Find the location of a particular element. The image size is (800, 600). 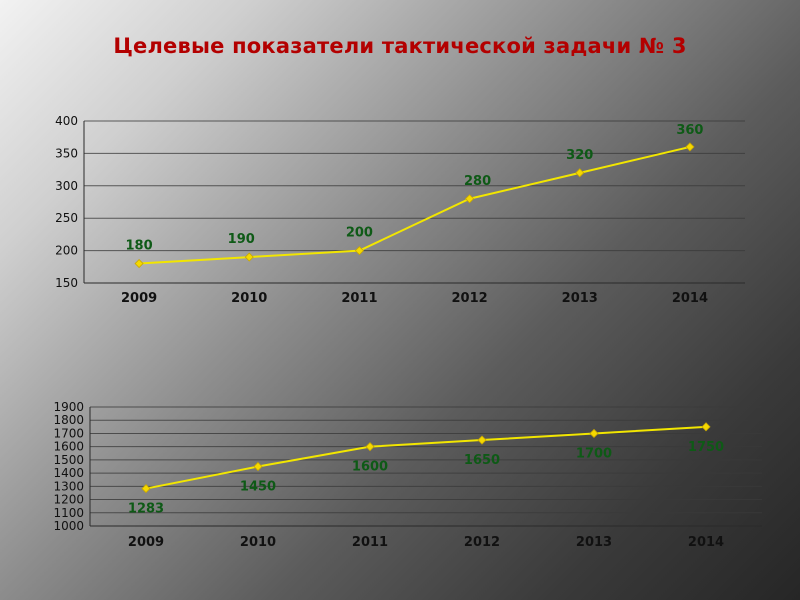

data-label: 1650 is located at coordinates (482, 460).